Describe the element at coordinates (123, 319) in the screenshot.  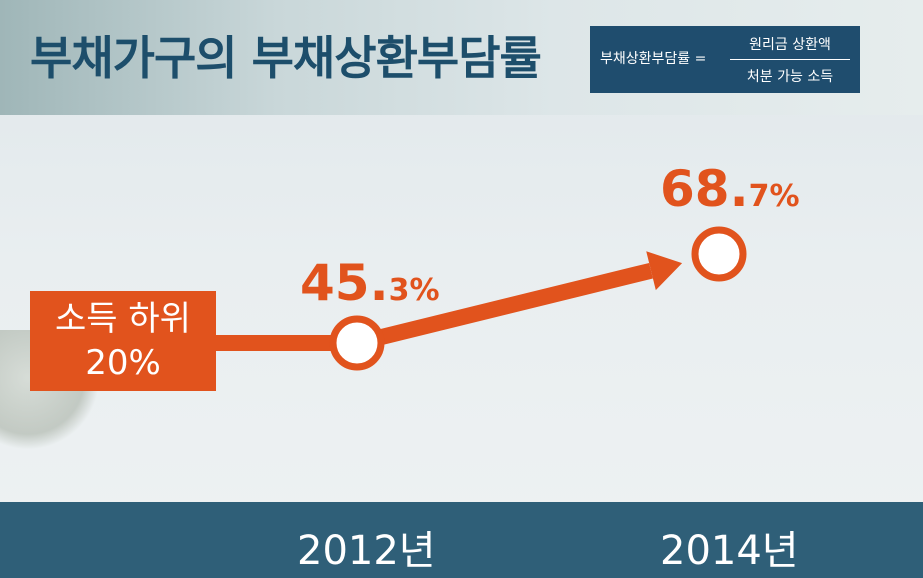
I see `group-label-line1: 소득 하위` at that location.